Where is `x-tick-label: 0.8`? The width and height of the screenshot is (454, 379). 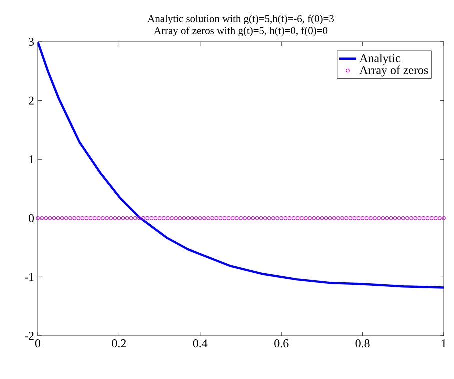
x-tick-label: 0.8 is located at coordinates (363, 344).